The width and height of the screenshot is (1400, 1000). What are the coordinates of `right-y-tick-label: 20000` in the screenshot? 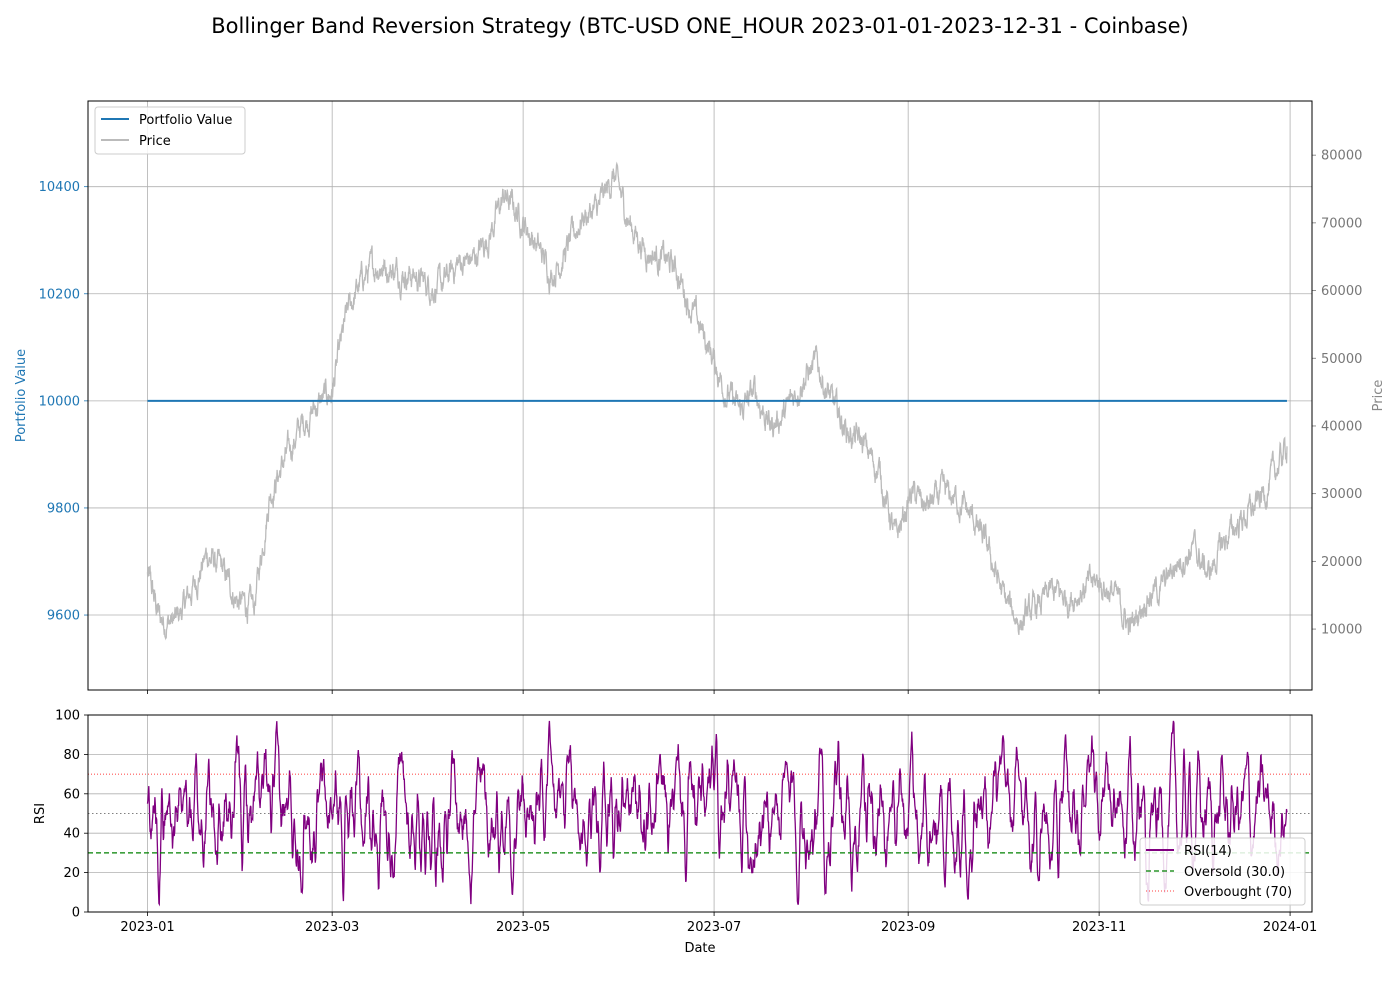 It's located at (1341, 562).